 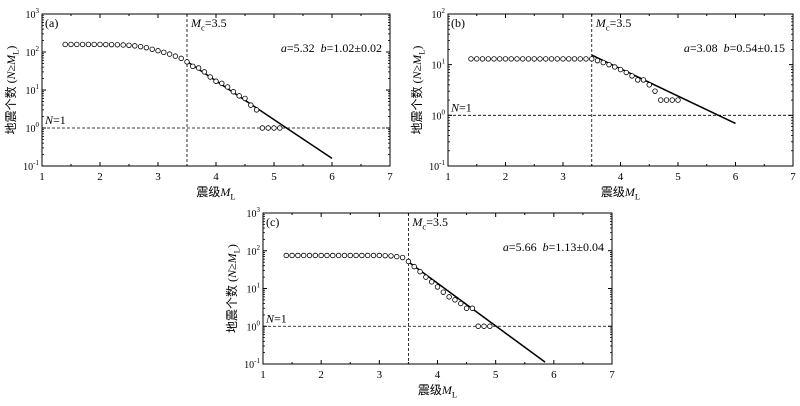 What do you see at coordinates (448, 177) in the screenshot?
I see `x-tick-label: 1` at bounding box center [448, 177].